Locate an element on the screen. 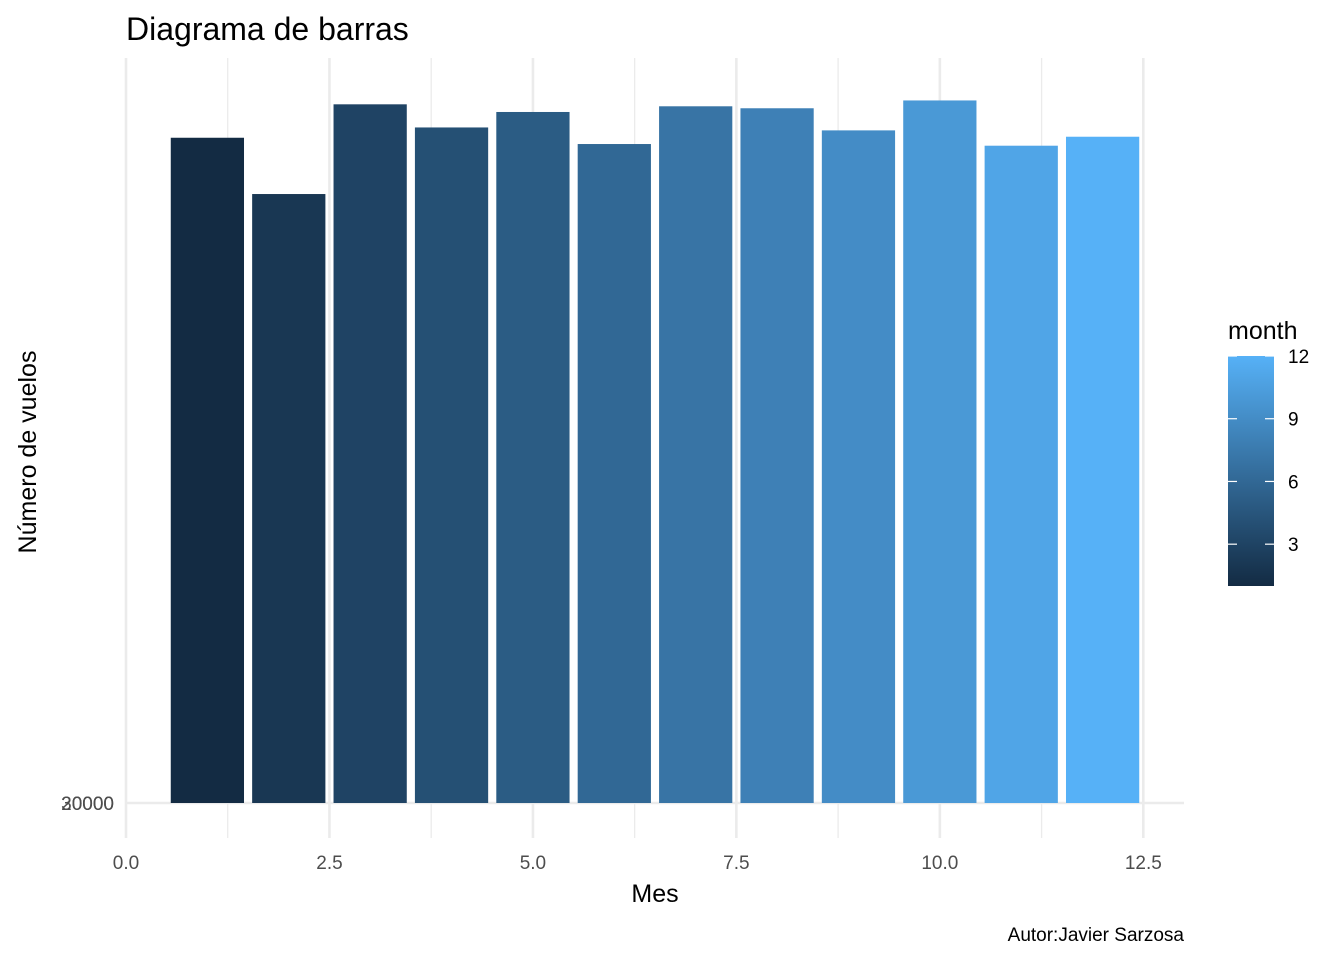  y-axis-title: Número de vuelos is located at coordinates (28, 452).